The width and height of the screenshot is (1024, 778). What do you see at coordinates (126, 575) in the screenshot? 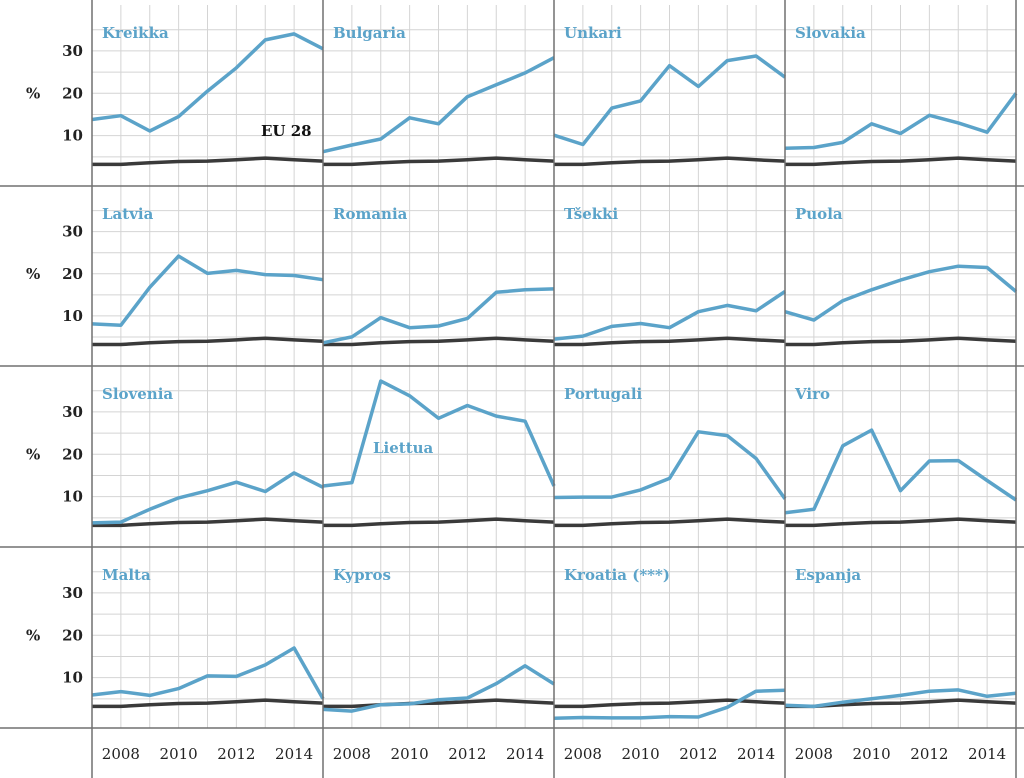
I see `panel-label: Malta` at bounding box center [126, 575].